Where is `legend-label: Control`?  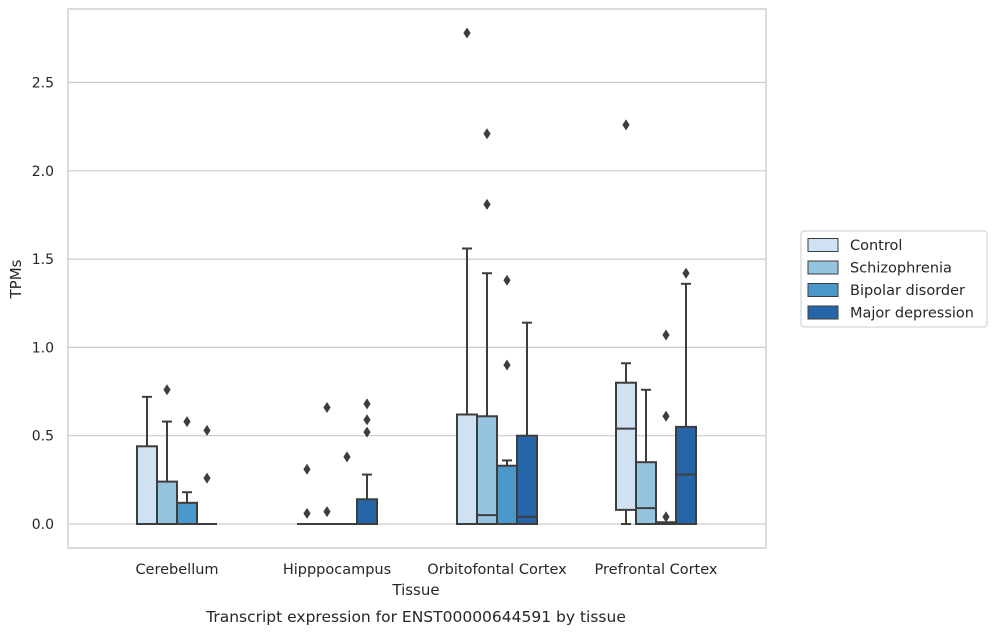 legend-label: Control is located at coordinates (876, 246).